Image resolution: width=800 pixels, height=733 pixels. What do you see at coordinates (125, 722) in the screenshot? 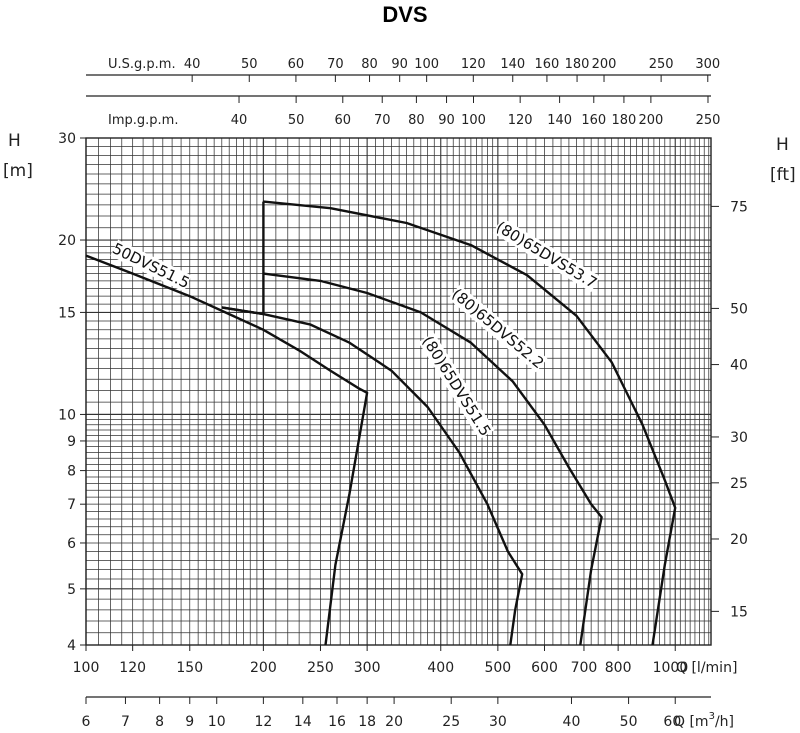
I see `q-m3h-tick-label: 7` at bounding box center [125, 722].